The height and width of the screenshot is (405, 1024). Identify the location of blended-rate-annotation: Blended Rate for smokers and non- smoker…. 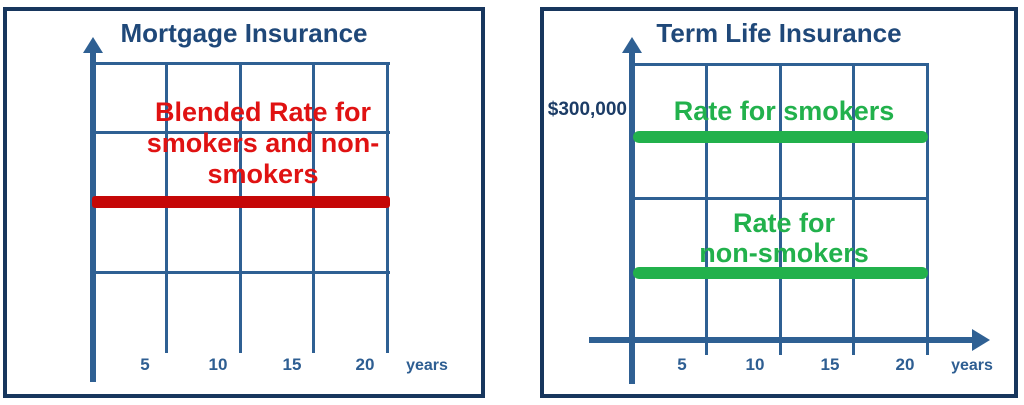
(263, 143).